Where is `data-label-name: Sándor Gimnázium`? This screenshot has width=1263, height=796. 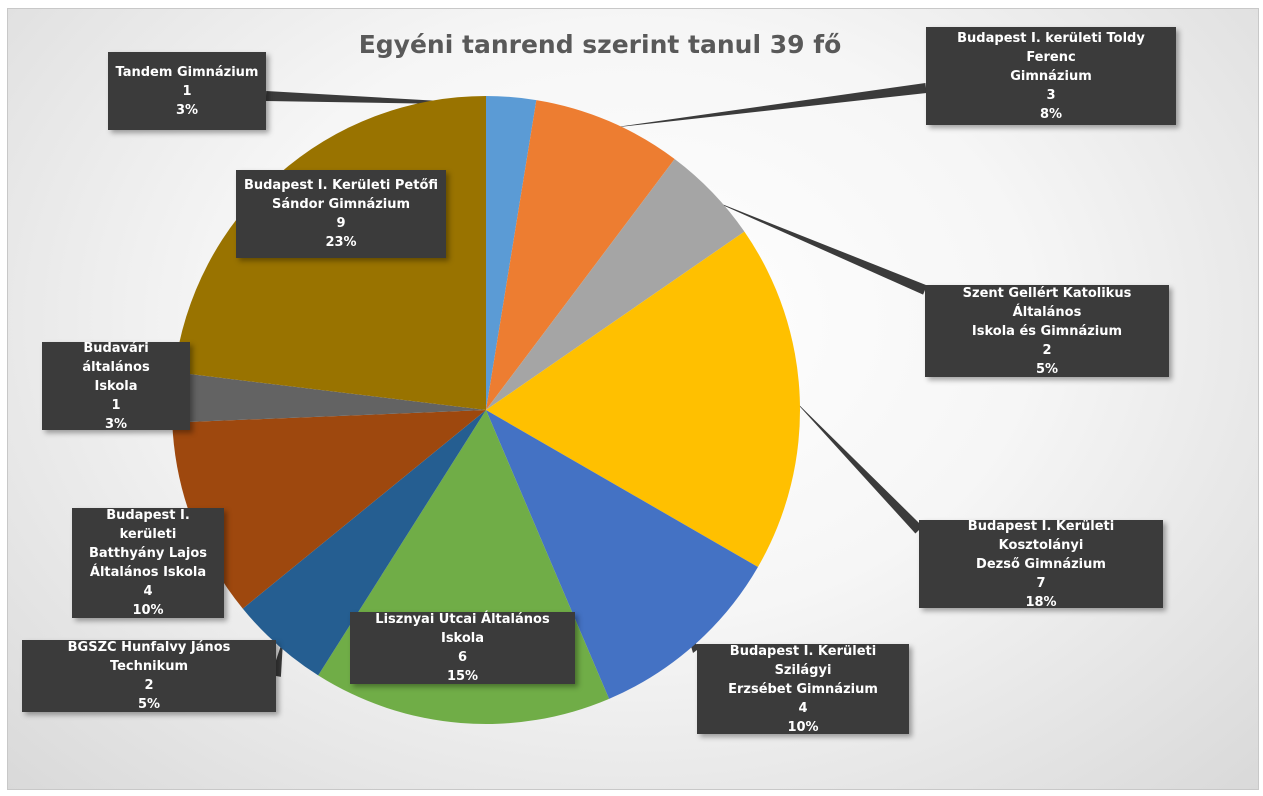 data-label-name: Sándor Gimnázium is located at coordinates (341, 204).